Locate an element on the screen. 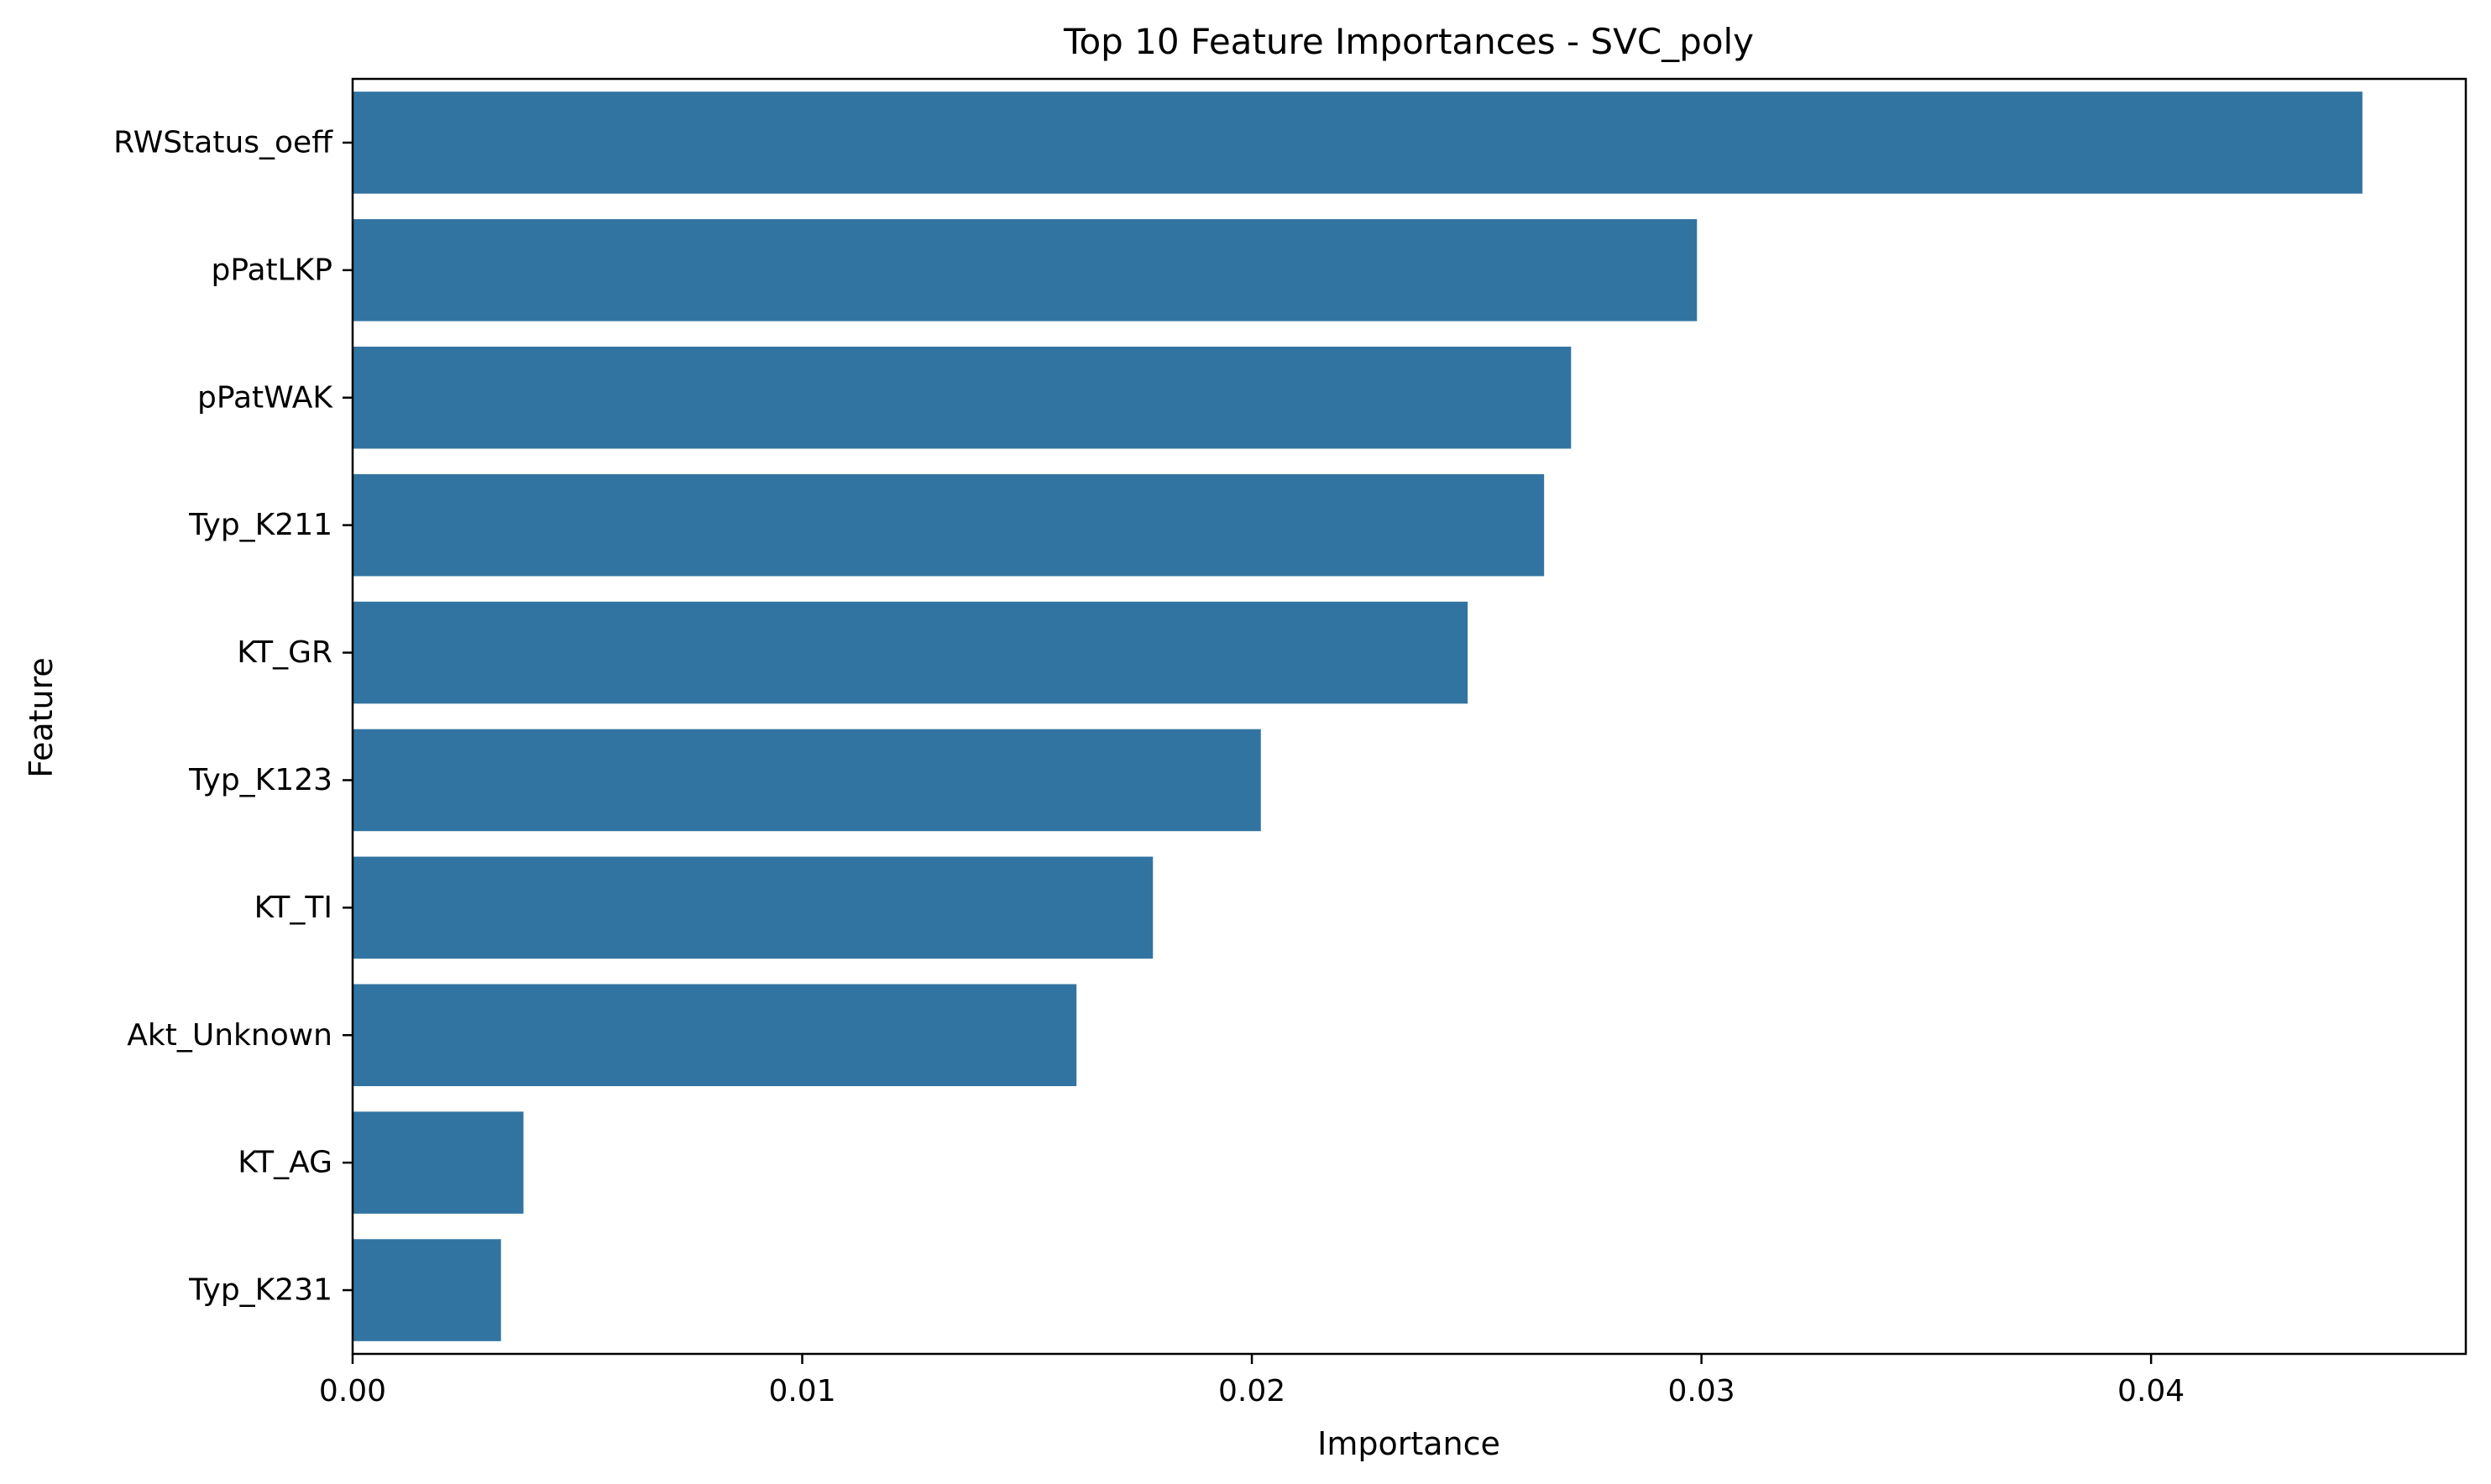 The width and height of the screenshot is (2491, 1484). x-tick-label: 0.01 is located at coordinates (801, 1391).